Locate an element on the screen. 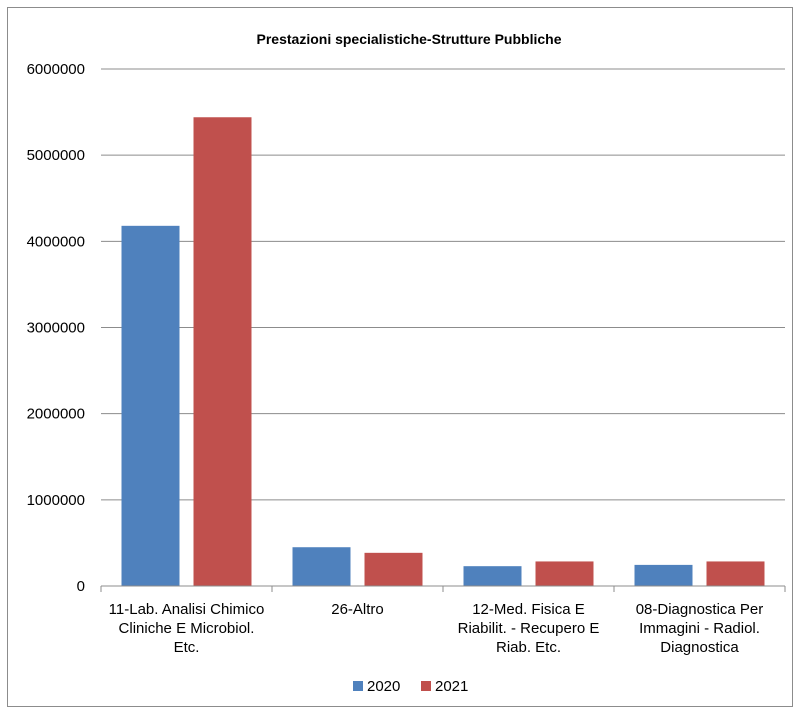 The width and height of the screenshot is (801, 710). x-category-label-line: Riabilit. - Recupero E is located at coordinates (529, 628).